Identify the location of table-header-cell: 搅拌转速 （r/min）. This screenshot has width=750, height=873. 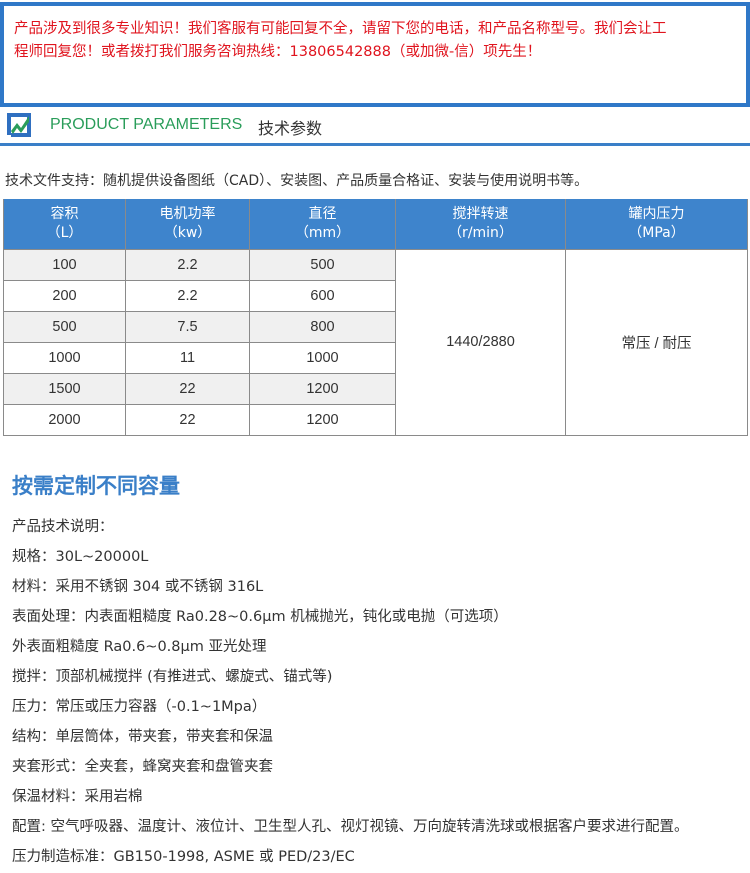
(480, 224).